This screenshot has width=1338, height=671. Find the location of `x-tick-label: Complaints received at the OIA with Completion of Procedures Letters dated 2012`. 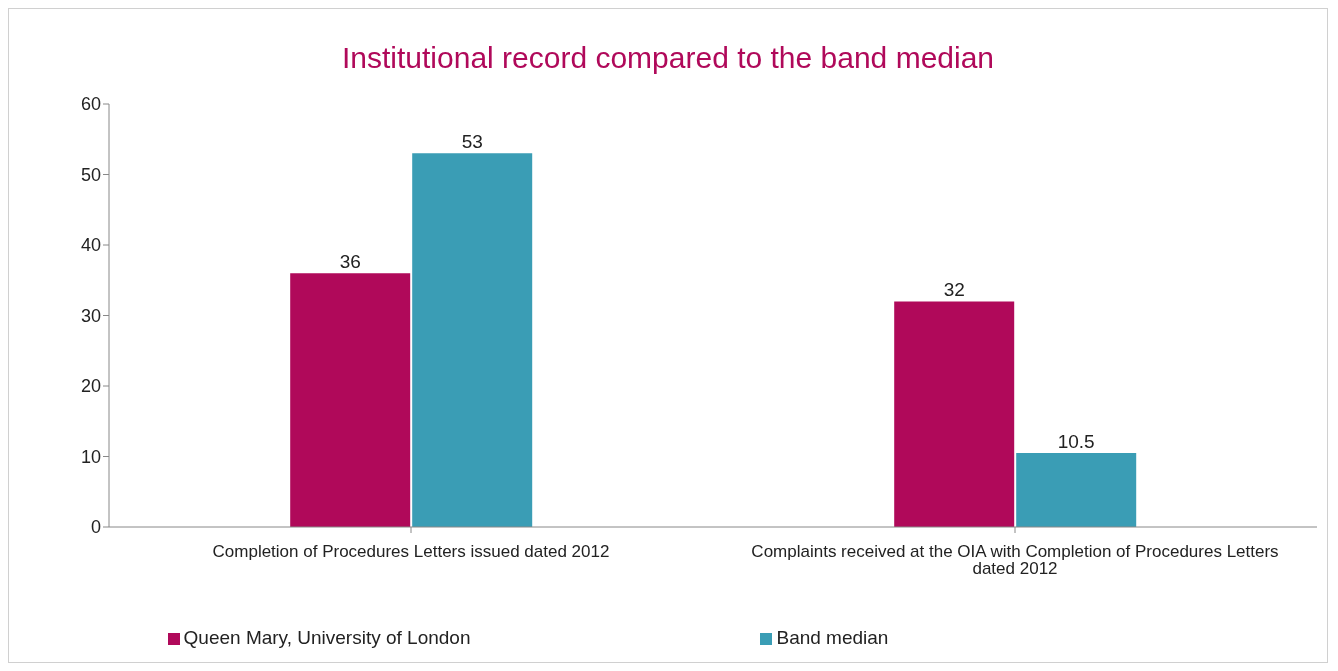

x-tick-label: Complaints received at the OIA with Completion of Procedures Letters dated 2012 is located at coordinates (1015, 560).